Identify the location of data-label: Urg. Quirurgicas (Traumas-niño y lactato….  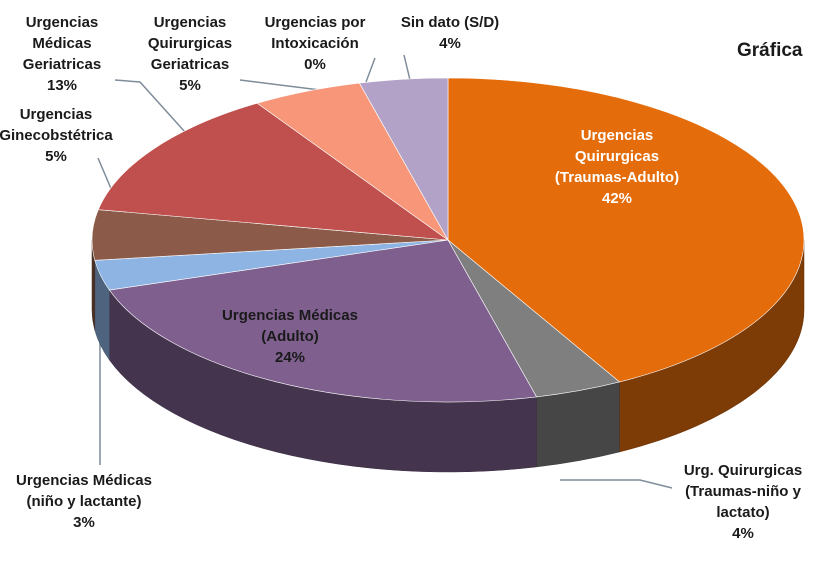
(743, 502).